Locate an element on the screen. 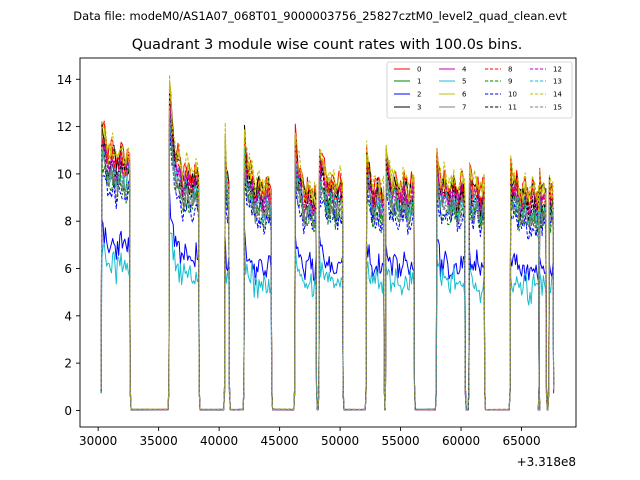 This screenshot has height=480, width=640. legend-label-0: 0 is located at coordinates (419, 70).